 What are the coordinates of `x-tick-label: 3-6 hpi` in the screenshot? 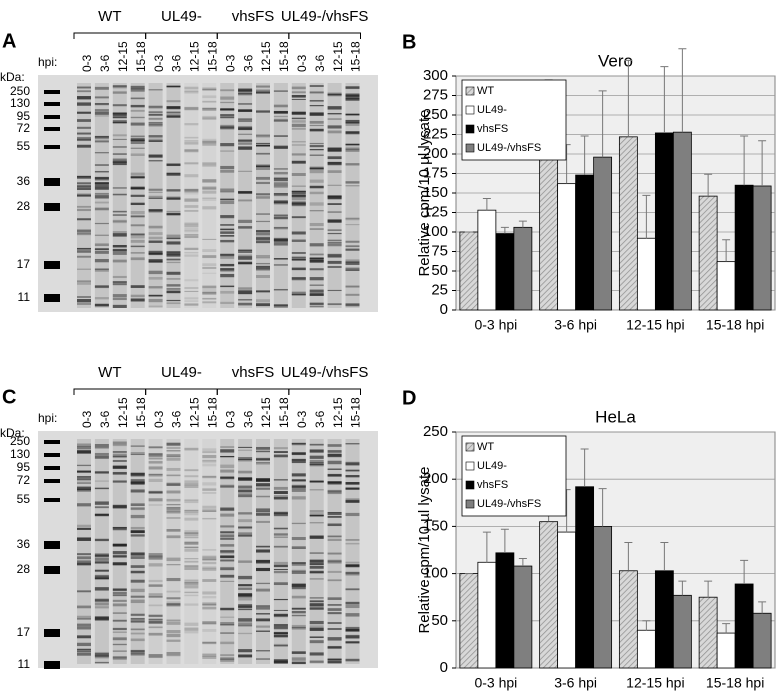 It's located at (575, 683).